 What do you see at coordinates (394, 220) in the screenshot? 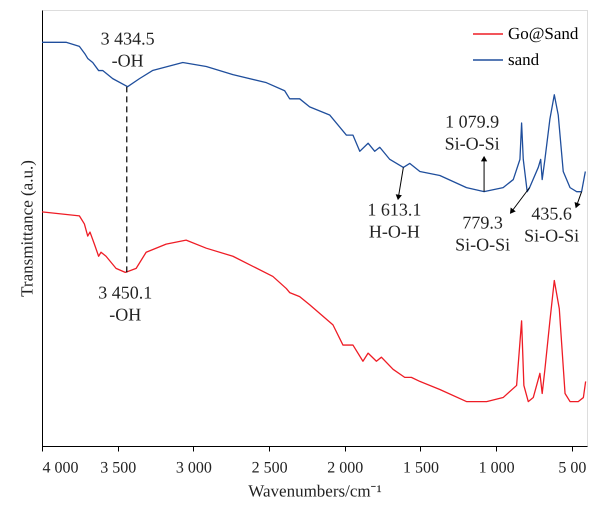
I see `annotation: 1 613.1 H-O-H` at bounding box center [394, 220].